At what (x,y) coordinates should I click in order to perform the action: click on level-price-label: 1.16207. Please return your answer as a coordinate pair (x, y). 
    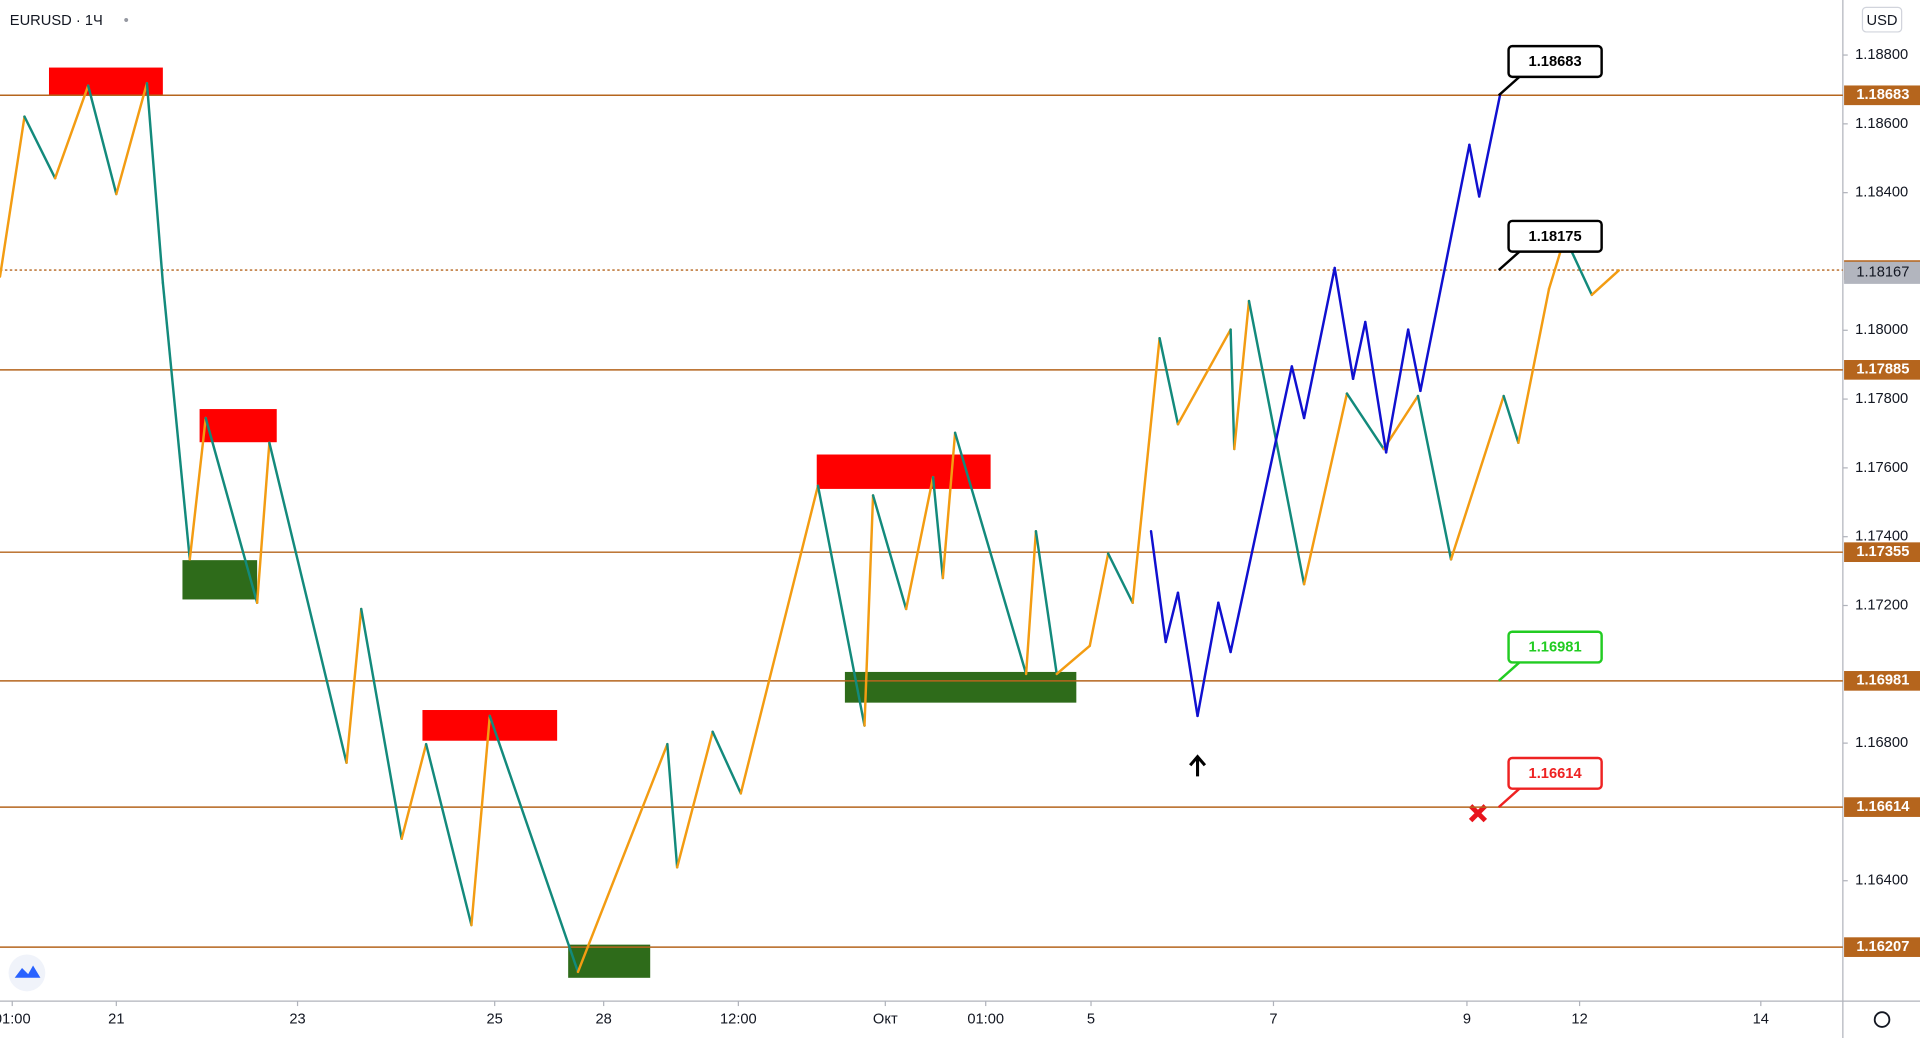
    Looking at the image, I should click on (1882, 947).